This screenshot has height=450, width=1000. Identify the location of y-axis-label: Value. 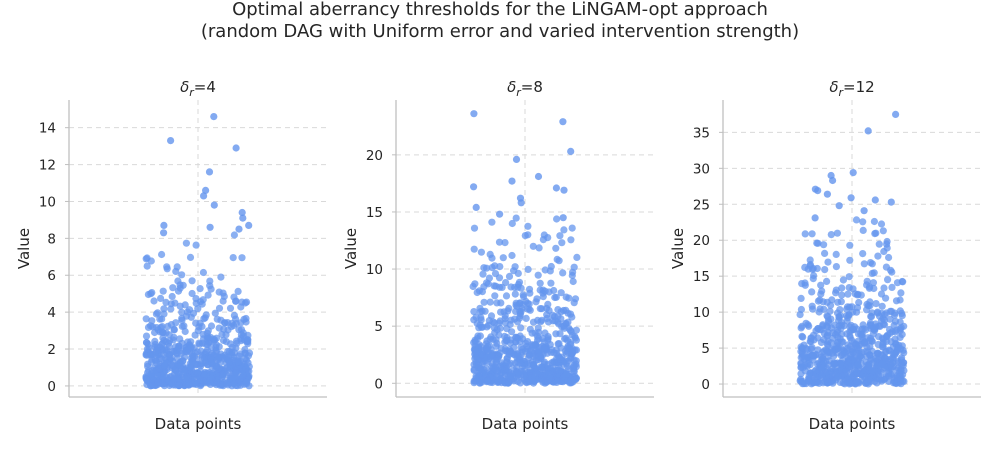
(351, 248).